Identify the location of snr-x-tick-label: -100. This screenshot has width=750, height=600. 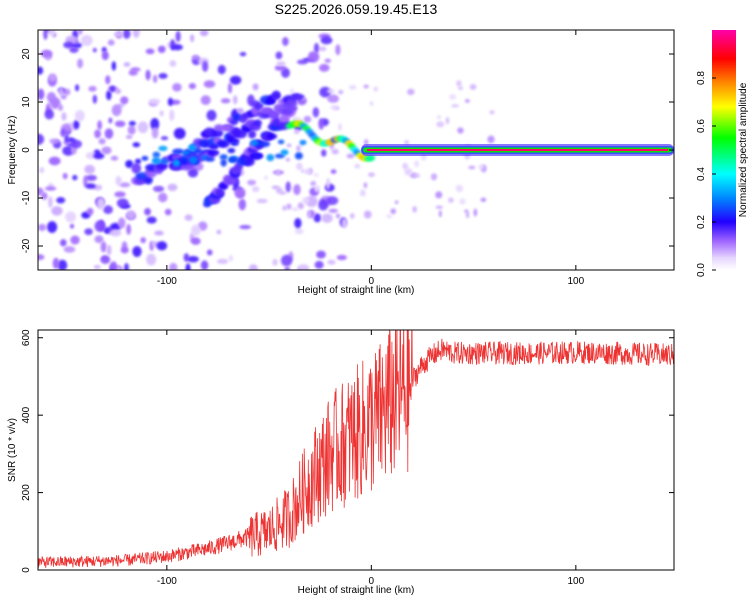
(167, 581).